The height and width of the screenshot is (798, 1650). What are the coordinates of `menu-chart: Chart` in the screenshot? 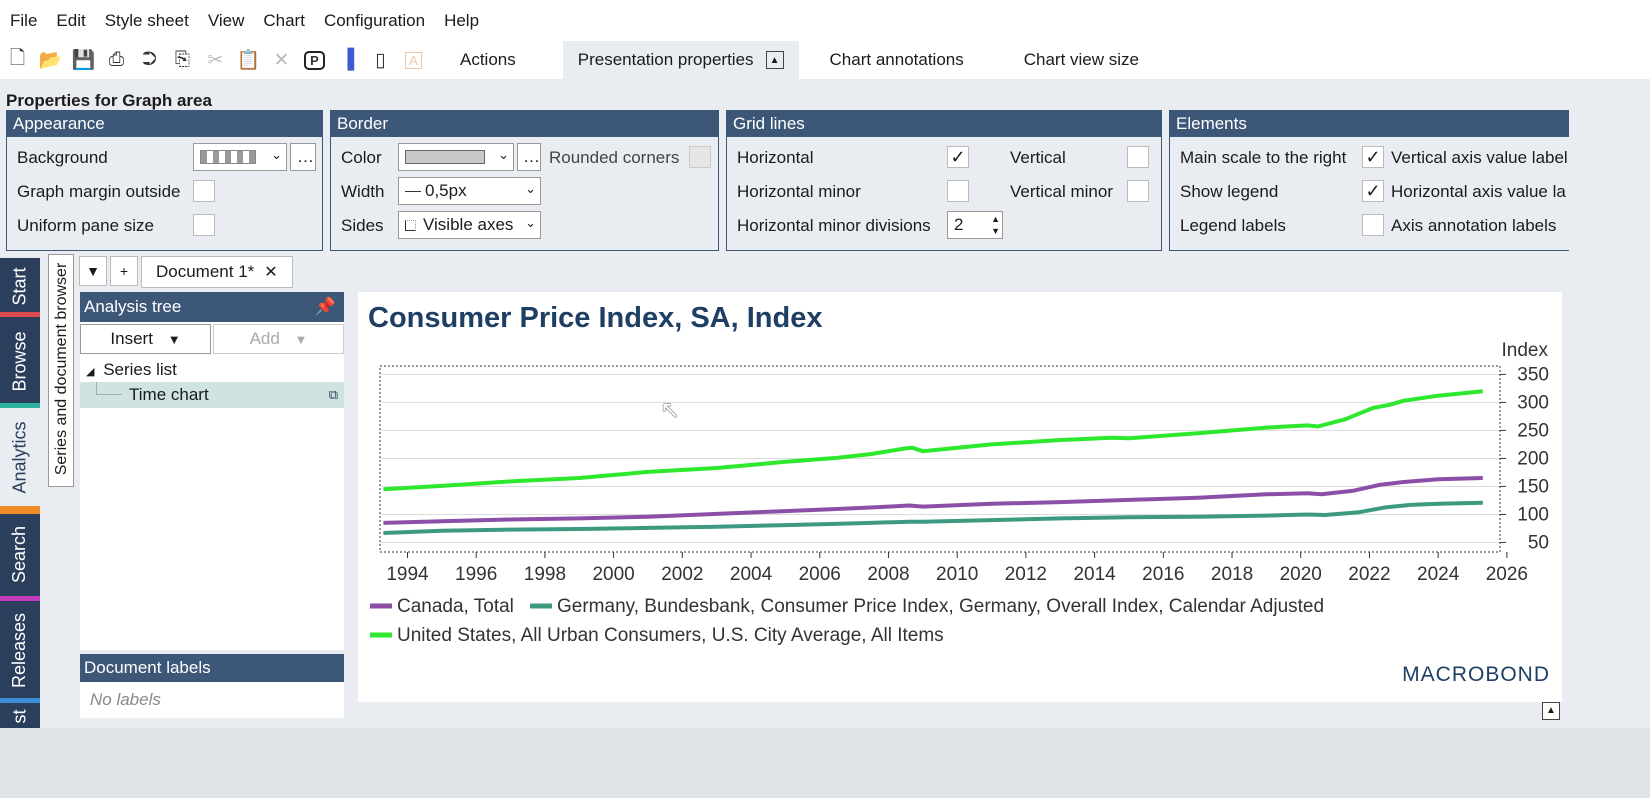 It's located at (284, 20).